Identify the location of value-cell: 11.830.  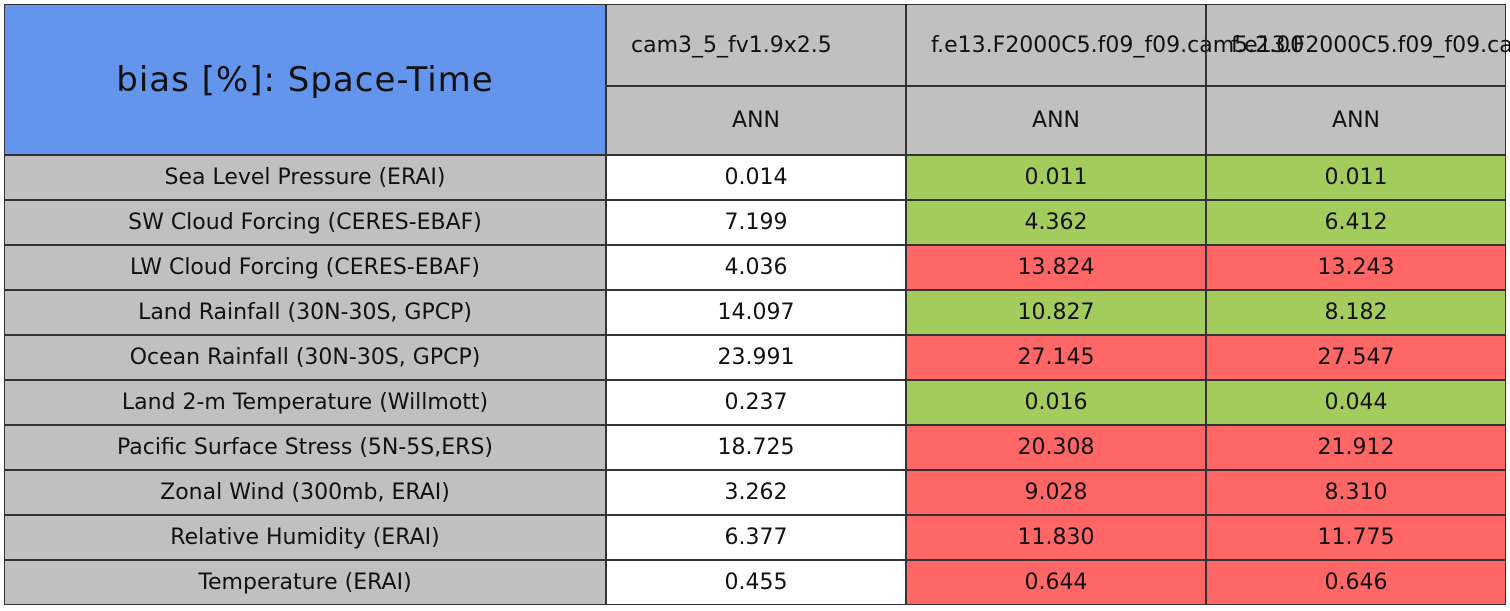
(1056, 537).